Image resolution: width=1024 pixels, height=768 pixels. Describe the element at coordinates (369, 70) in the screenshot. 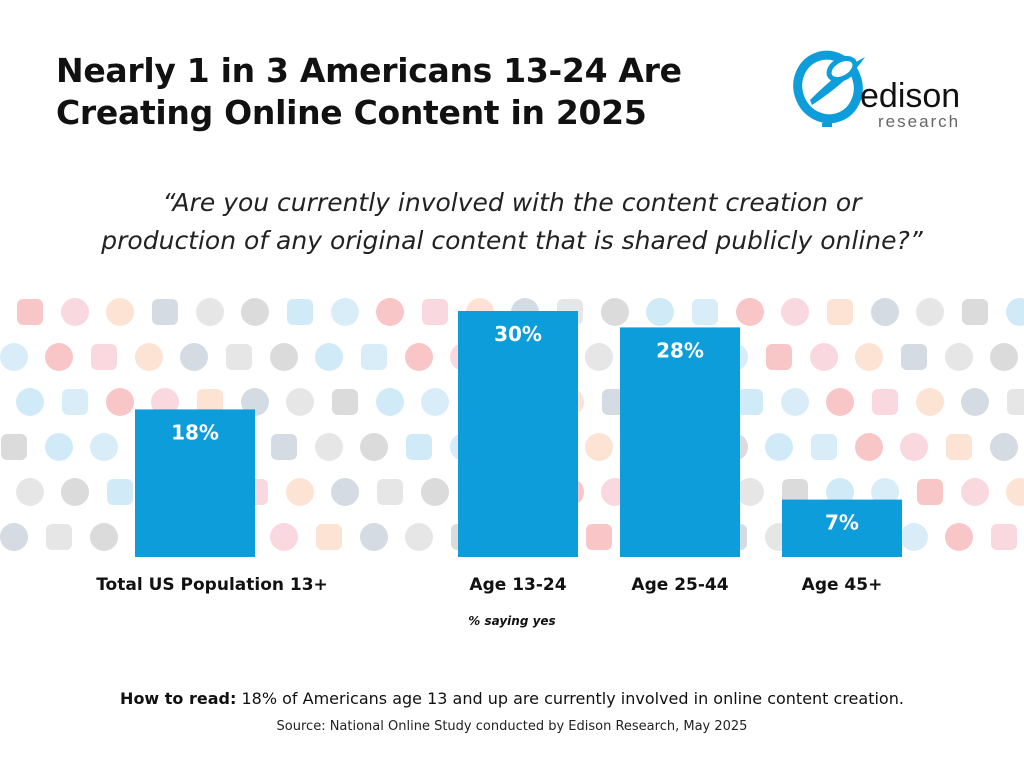

I see `title-line-1: Nearly 1 in 3 Americans 13-24 Are` at that location.